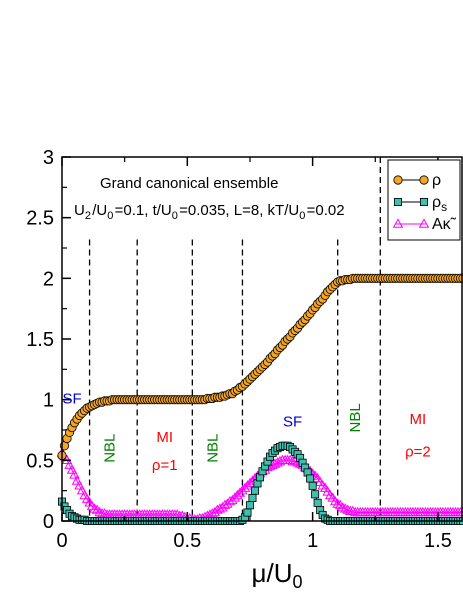  I want to click on y-tick-label: 2, so click(48, 279).